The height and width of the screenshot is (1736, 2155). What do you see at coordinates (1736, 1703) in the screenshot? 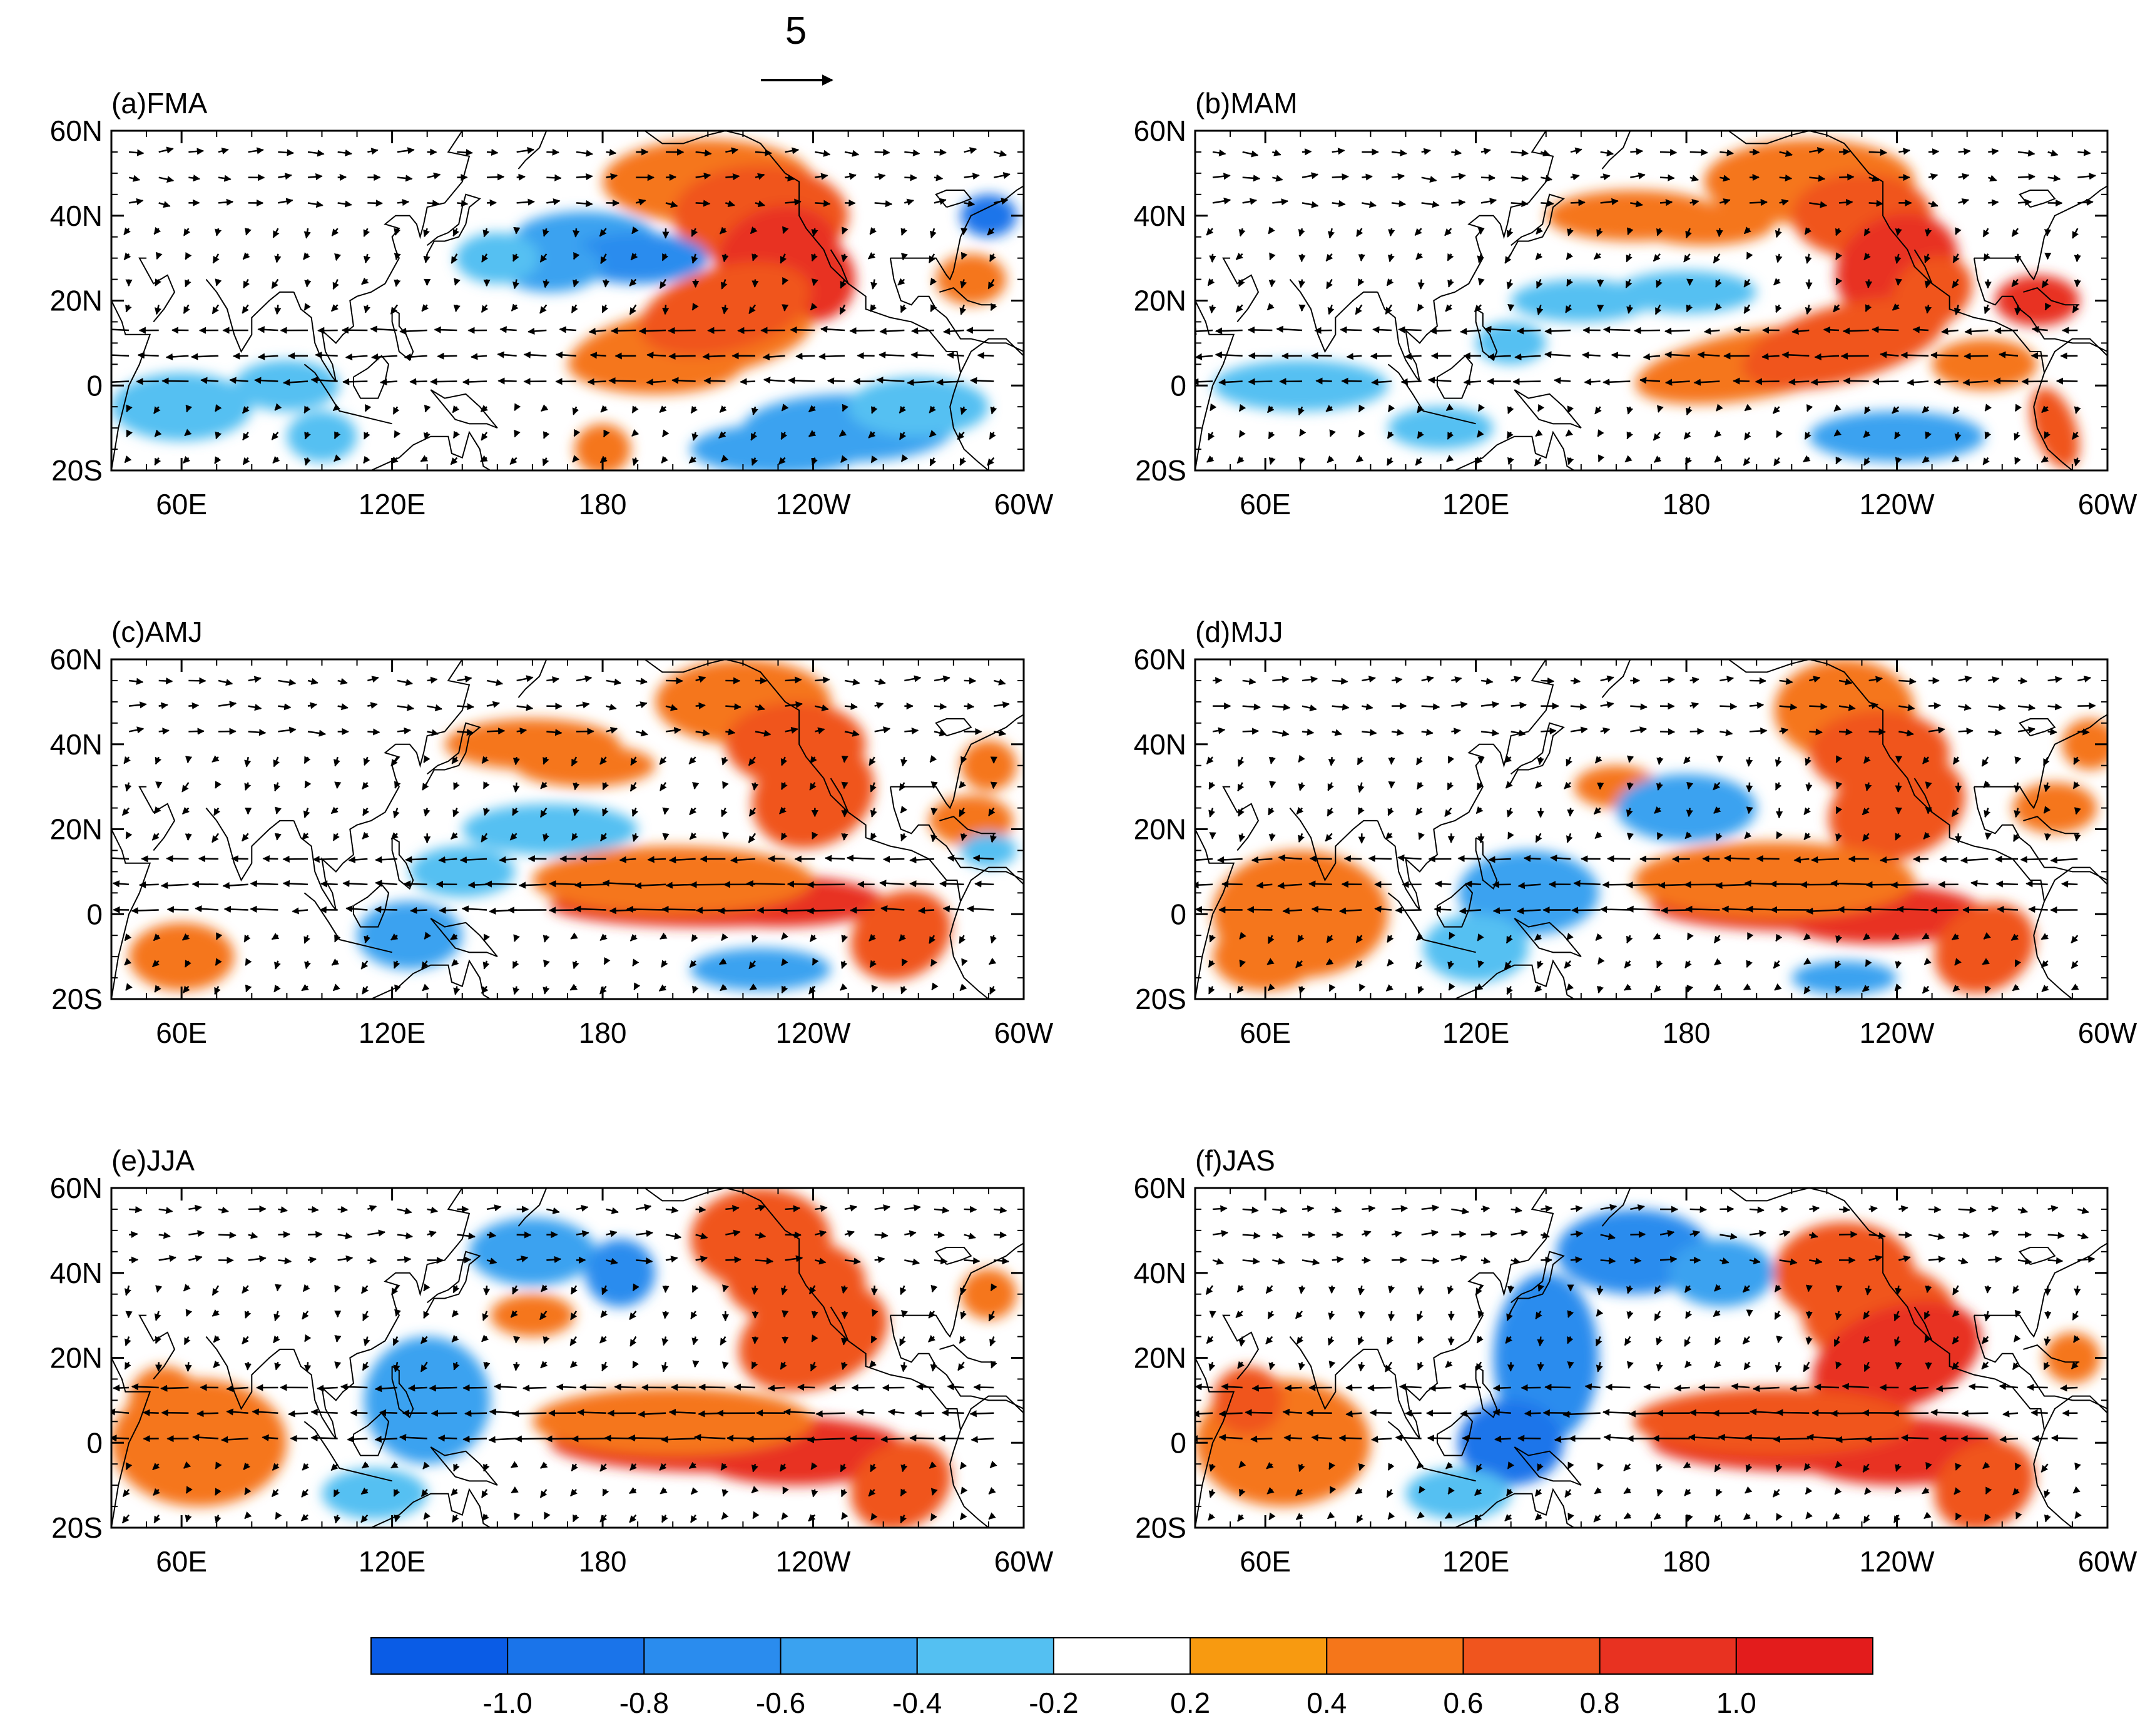
I see `colorbar-label: 1.0` at bounding box center [1736, 1703].